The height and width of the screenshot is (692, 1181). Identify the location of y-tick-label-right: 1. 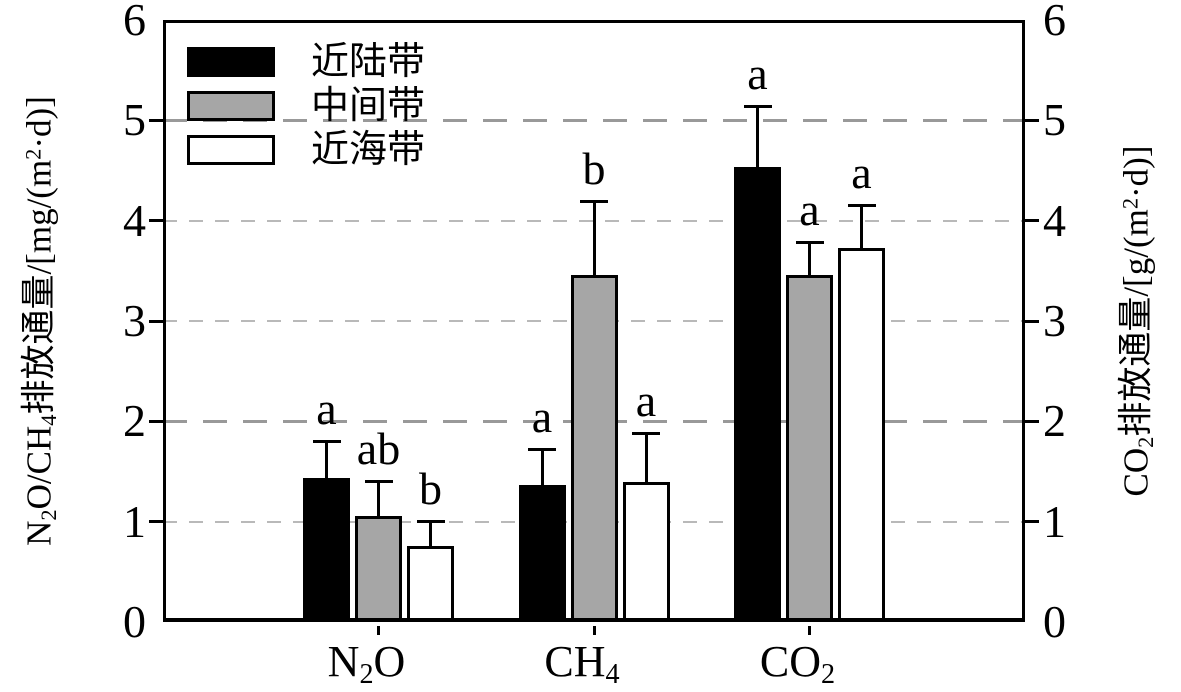
(1054, 521).